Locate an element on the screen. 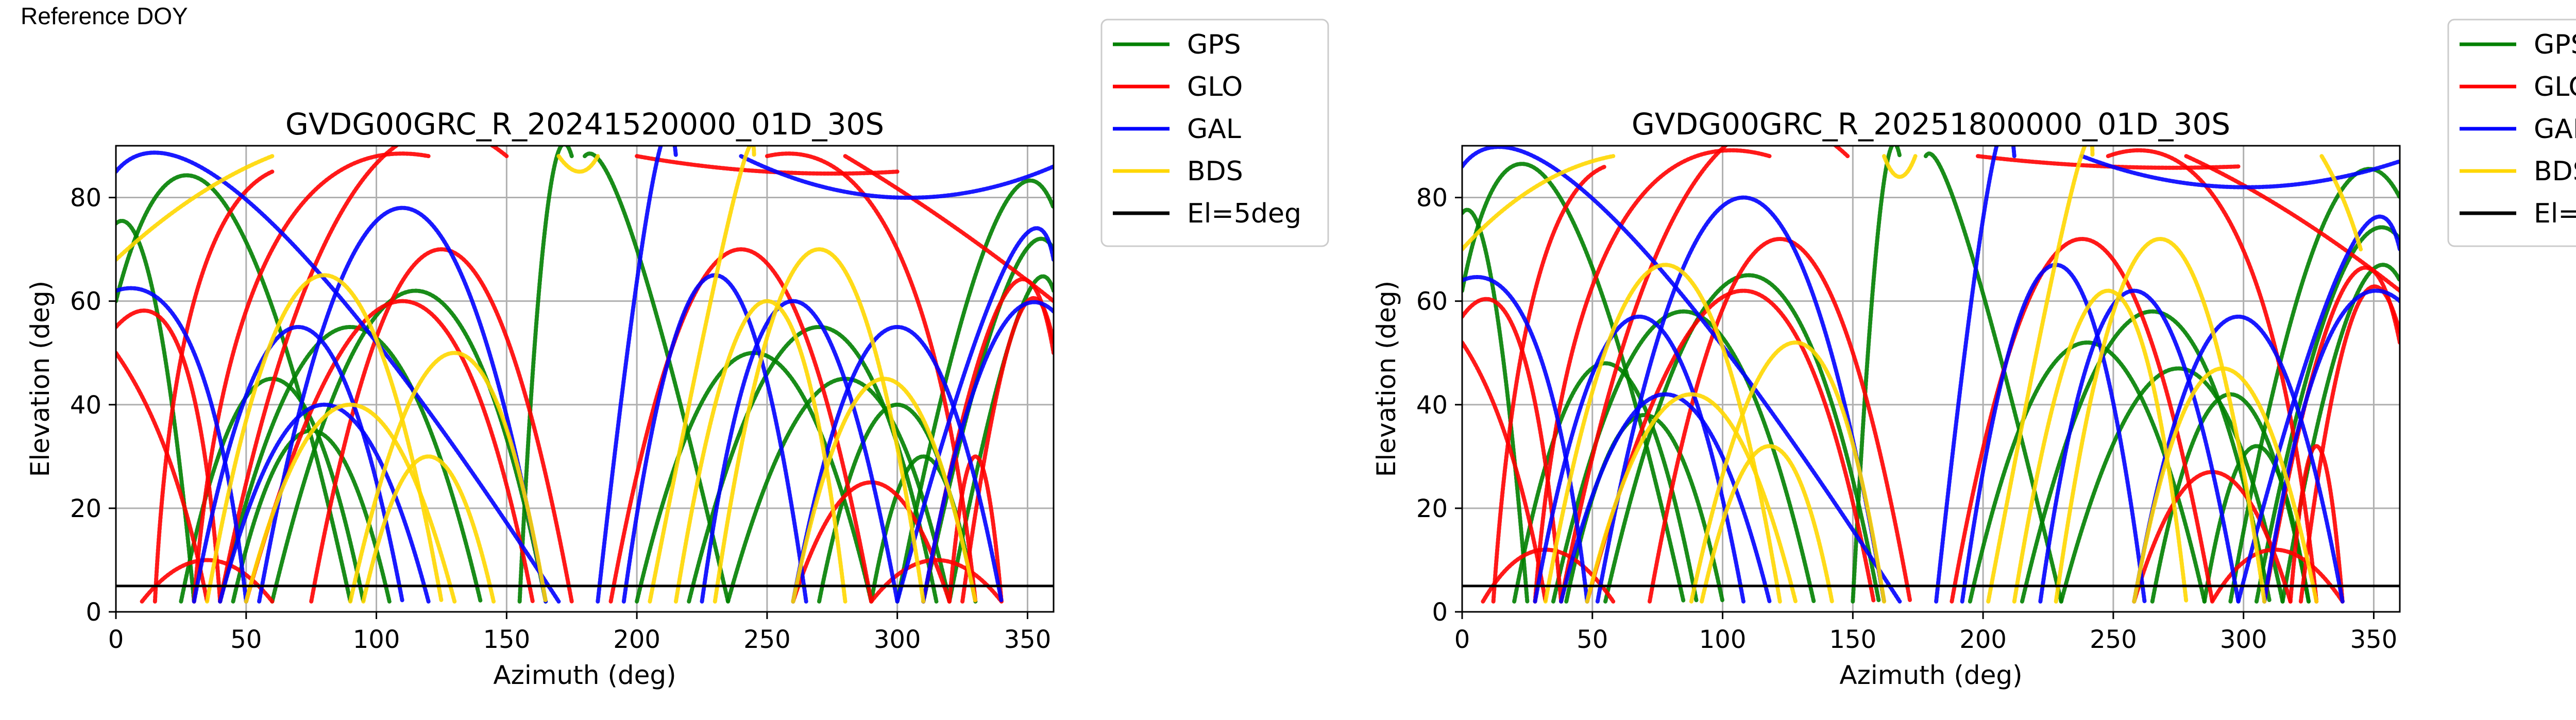 Image resolution: width=2576 pixels, height=720 pixels. chart-title: GVDG00GRC_R_20251800000_01D_30S is located at coordinates (1931, 124).